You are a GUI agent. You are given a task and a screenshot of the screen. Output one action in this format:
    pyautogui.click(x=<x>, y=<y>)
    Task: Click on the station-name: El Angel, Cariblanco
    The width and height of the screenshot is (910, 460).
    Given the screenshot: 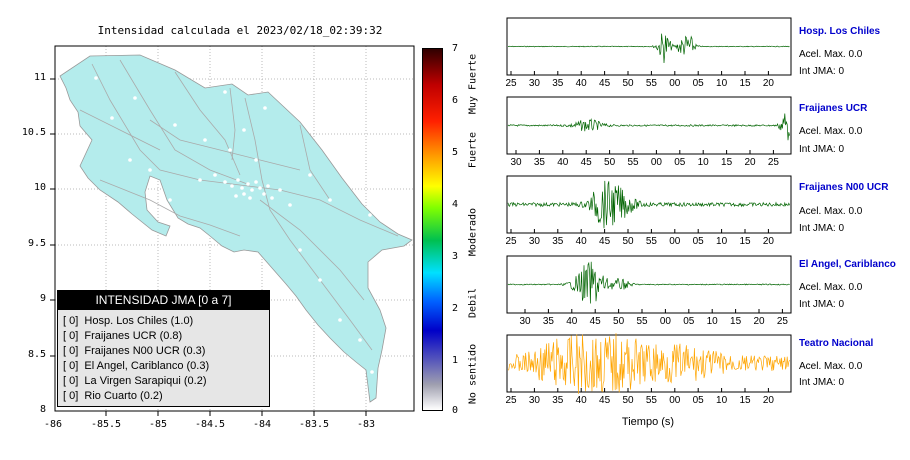 What is the action you would take?
    pyautogui.click(x=847, y=264)
    